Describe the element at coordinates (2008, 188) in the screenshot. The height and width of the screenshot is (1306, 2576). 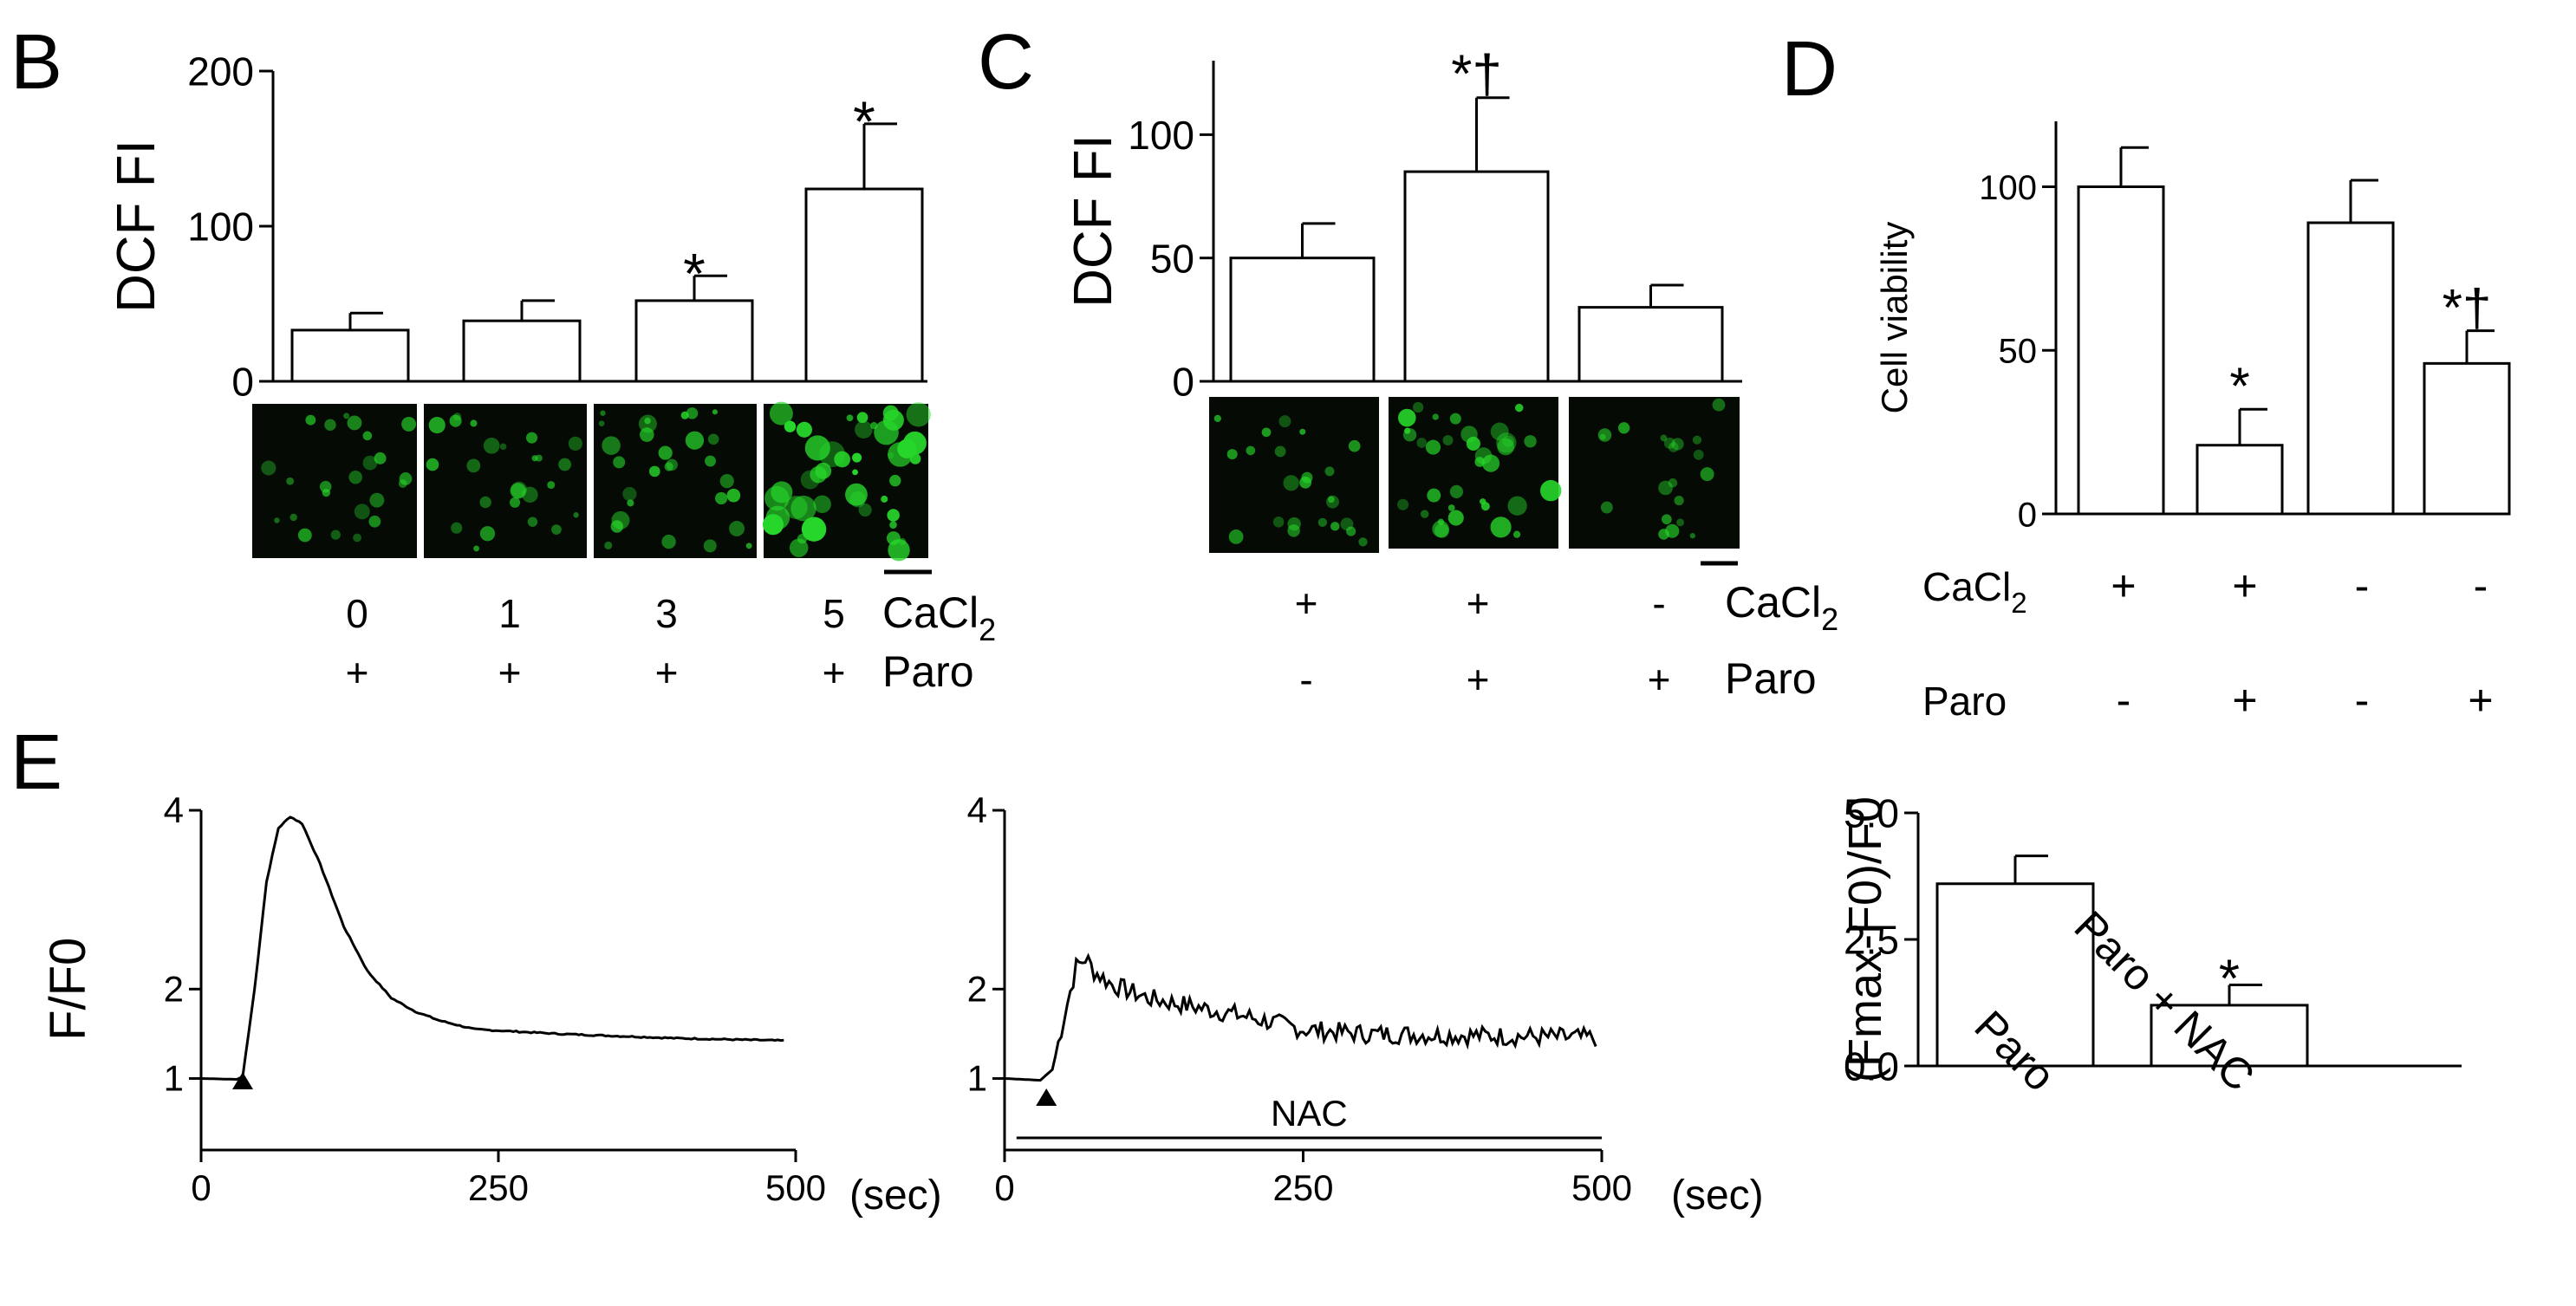
I see `y-tick-label: 100` at that location.